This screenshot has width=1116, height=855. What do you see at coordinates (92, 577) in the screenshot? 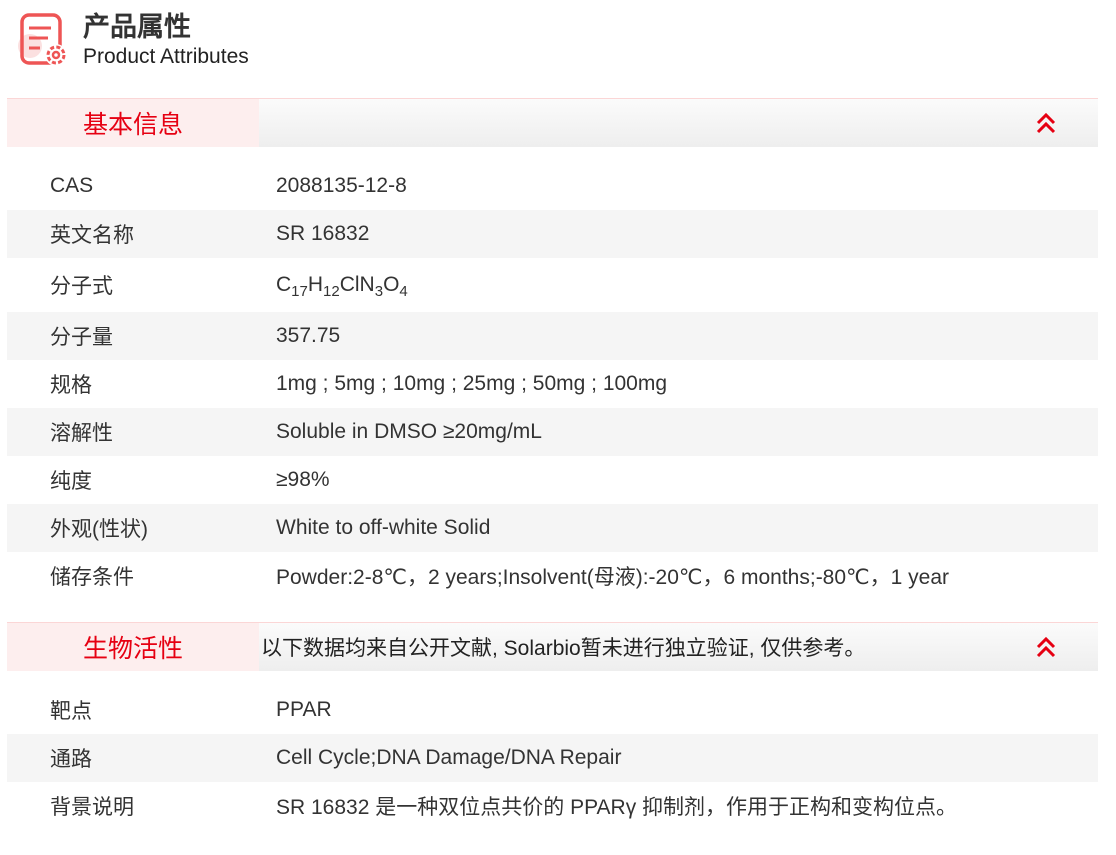
I see `row-key: 储存条件` at bounding box center [92, 577].